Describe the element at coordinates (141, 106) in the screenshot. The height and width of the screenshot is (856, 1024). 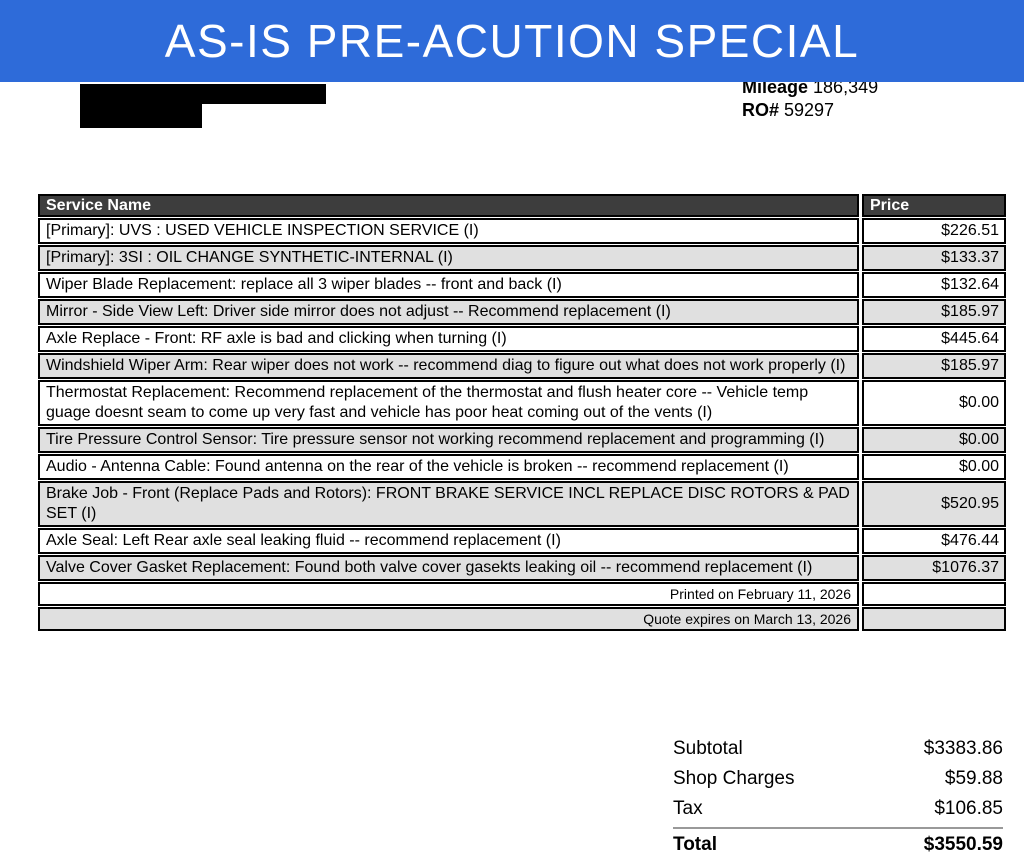
I see `redacted-block` at that location.